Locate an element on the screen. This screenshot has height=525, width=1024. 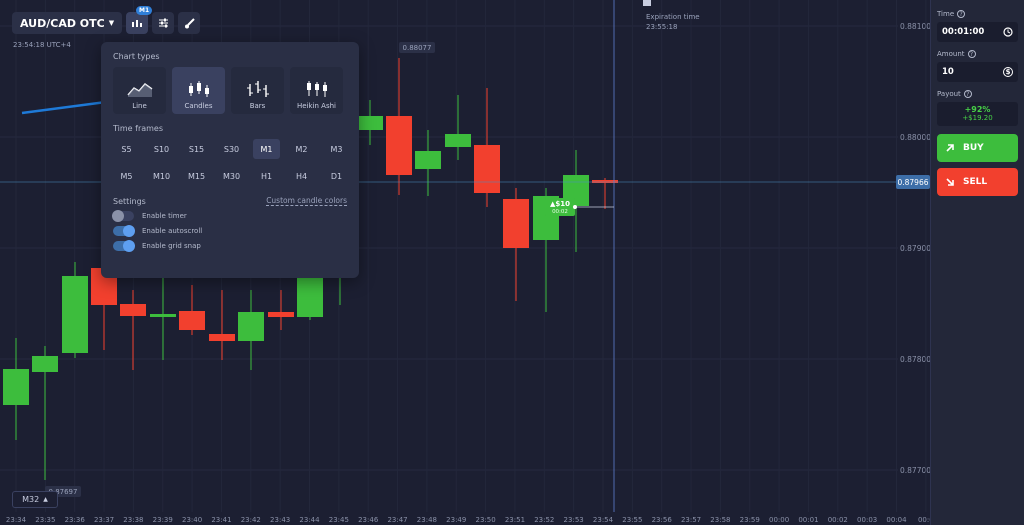
autoscroll-toggle is located at coordinates (124, 231).